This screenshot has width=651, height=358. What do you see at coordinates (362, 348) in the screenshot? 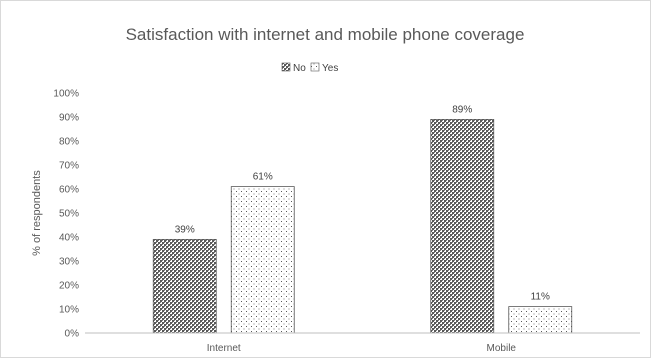
I see `x-tick-labels: Internet Mobile` at bounding box center [362, 348].